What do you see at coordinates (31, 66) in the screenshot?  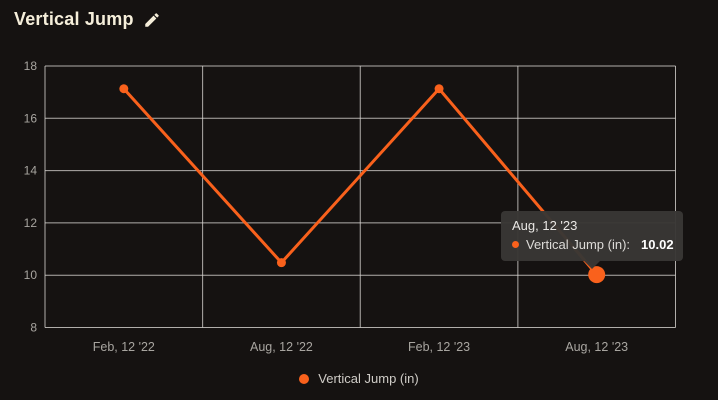 I see `y-tick-label: 18` at bounding box center [31, 66].